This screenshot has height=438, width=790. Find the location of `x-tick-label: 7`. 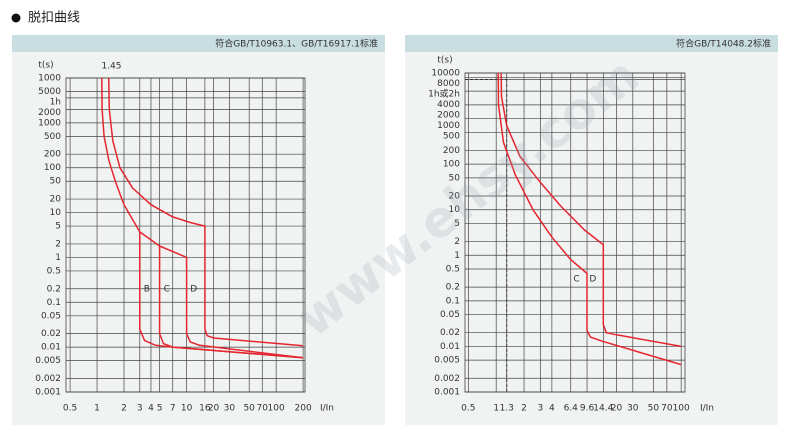

x-tick-label: 7 is located at coordinates (173, 409).